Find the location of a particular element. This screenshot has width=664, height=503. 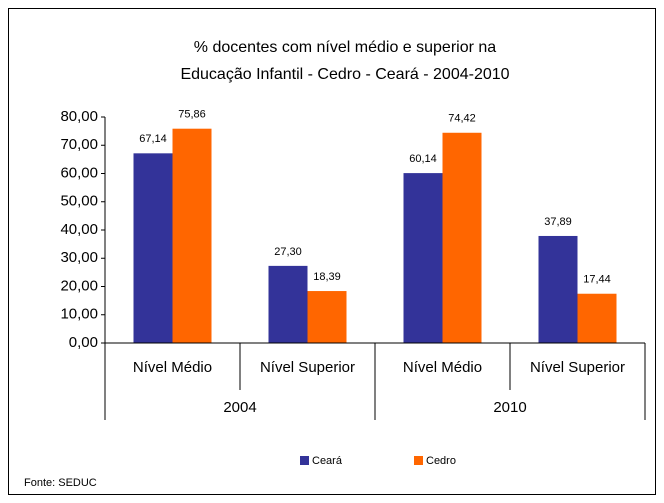

data-label: 27,30 is located at coordinates (288, 252).